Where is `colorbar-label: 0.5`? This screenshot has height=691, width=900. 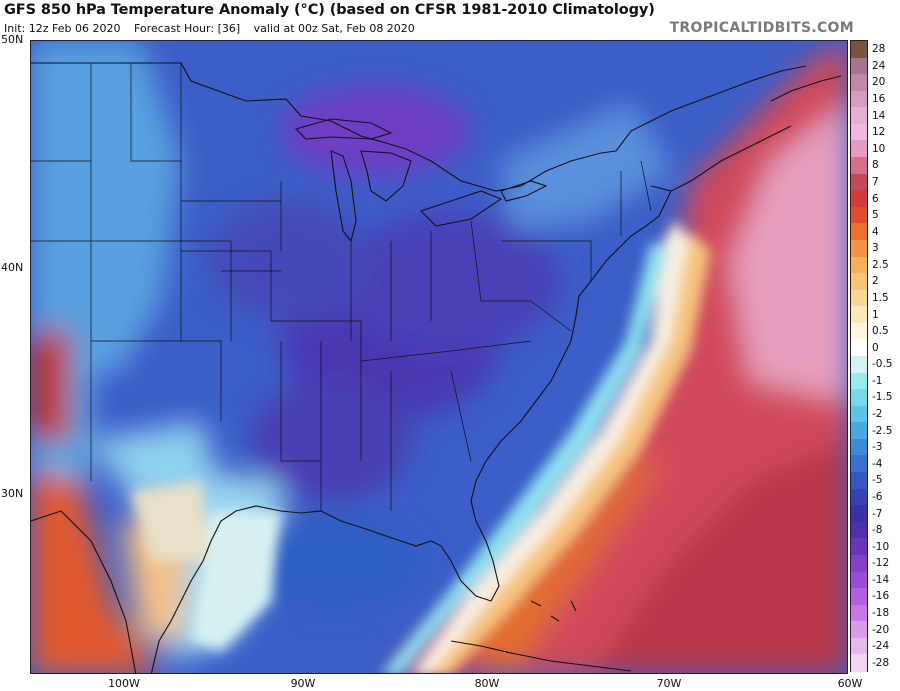 colorbar-label: 0.5 is located at coordinates (880, 331).